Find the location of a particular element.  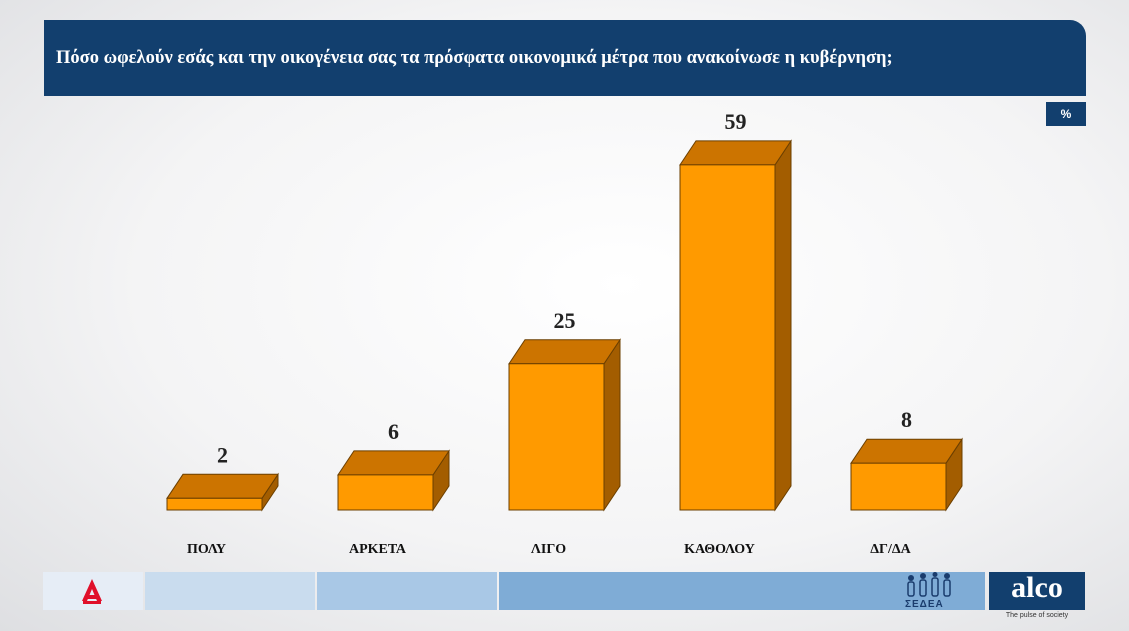

value-label: 25 is located at coordinates (565, 320).